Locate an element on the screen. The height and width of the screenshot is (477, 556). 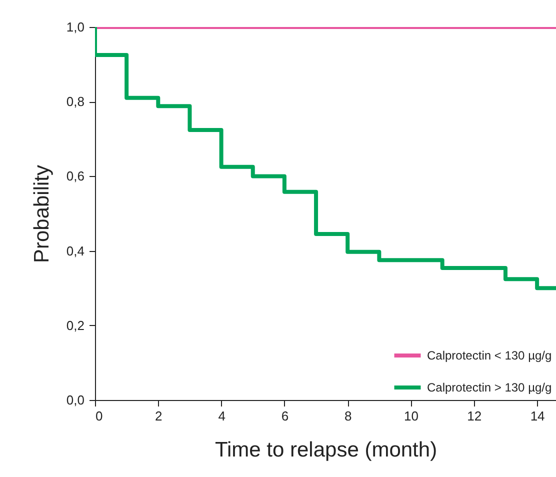
x-tick-label: 4 is located at coordinates (222, 416).